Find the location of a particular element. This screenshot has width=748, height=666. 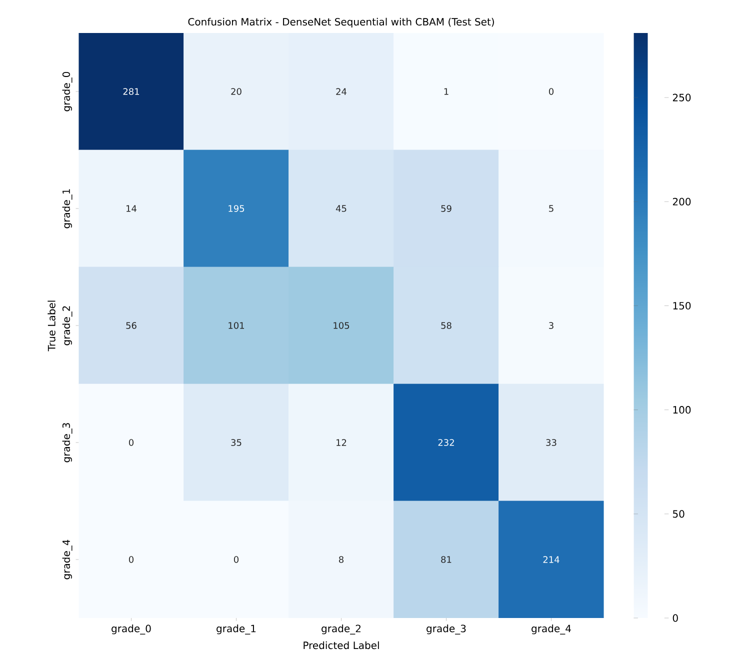

color-bar-label: 200 is located at coordinates (681, 202).